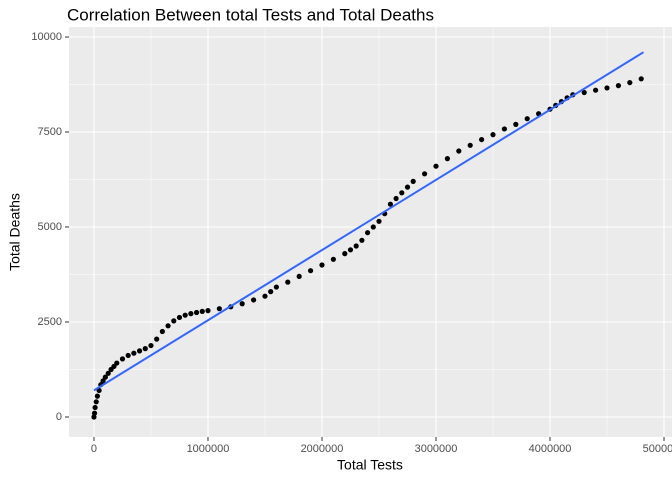  I want to click on x-tick-label: 3000000, so click(436, 449).